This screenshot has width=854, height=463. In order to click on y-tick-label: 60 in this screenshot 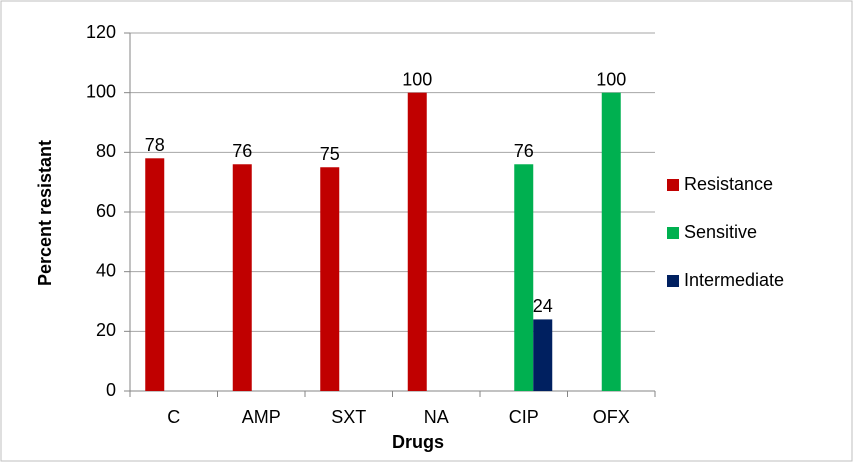, I will do `click(106, 211)`.